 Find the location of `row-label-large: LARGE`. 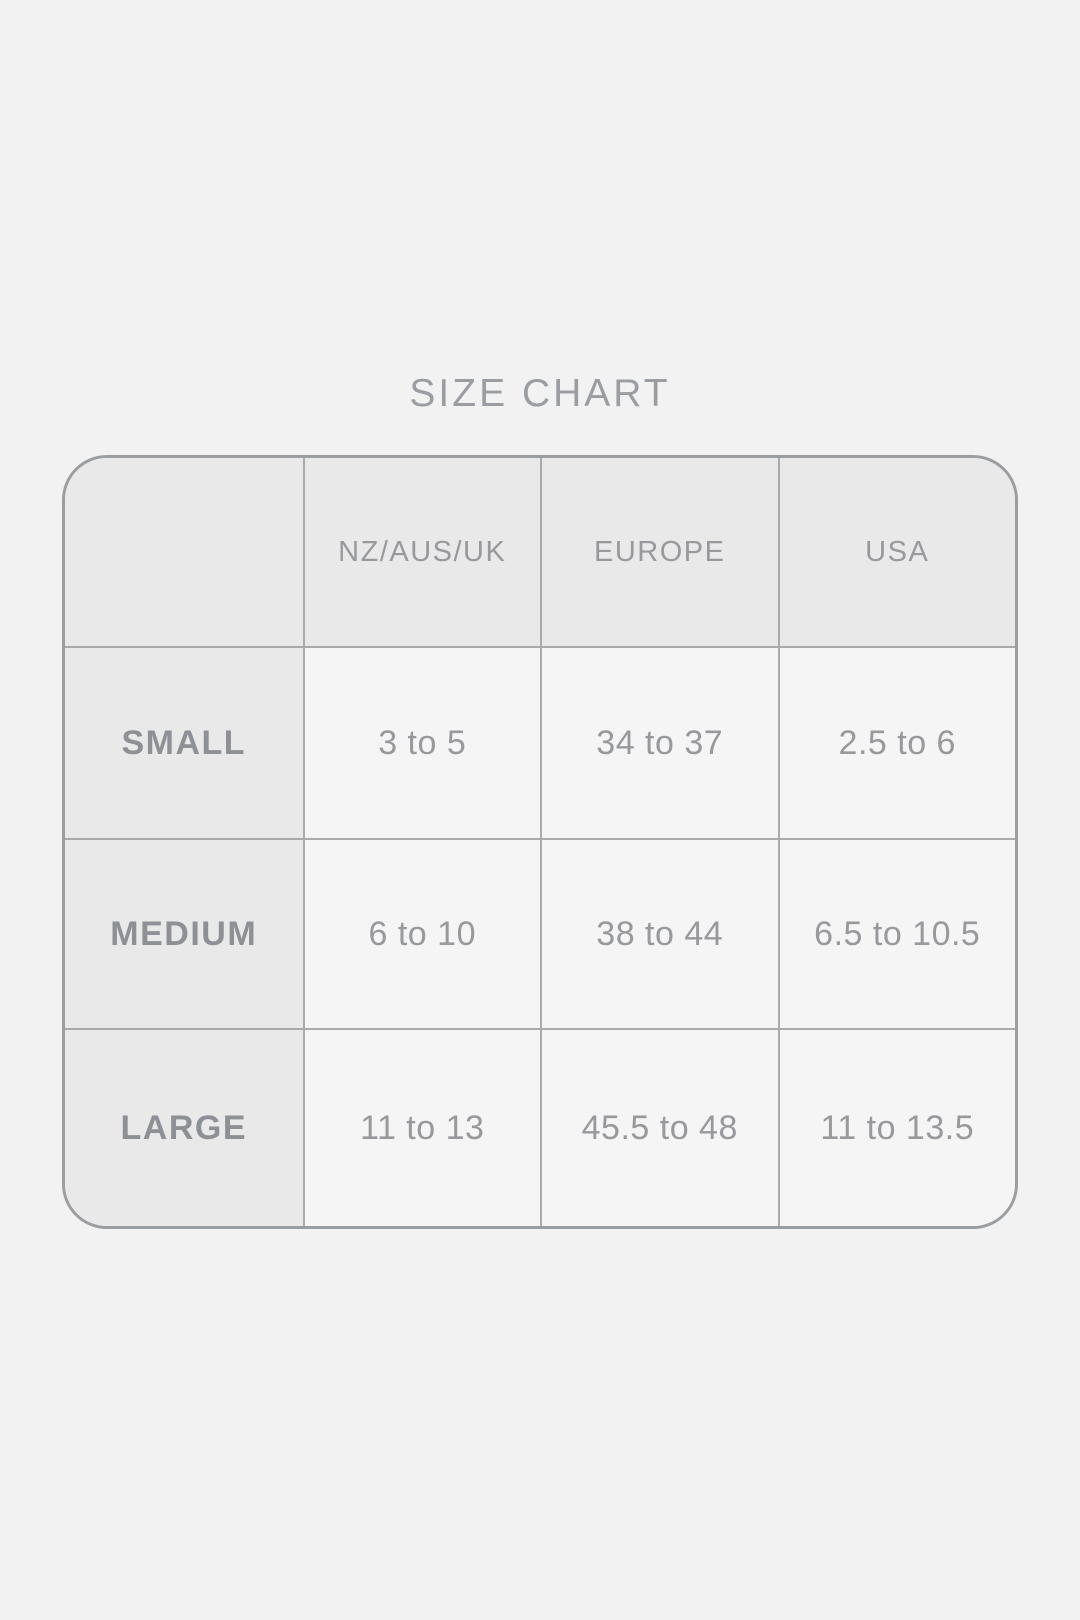

row-label-large: LARGE is located at coordinates (184, 1127).